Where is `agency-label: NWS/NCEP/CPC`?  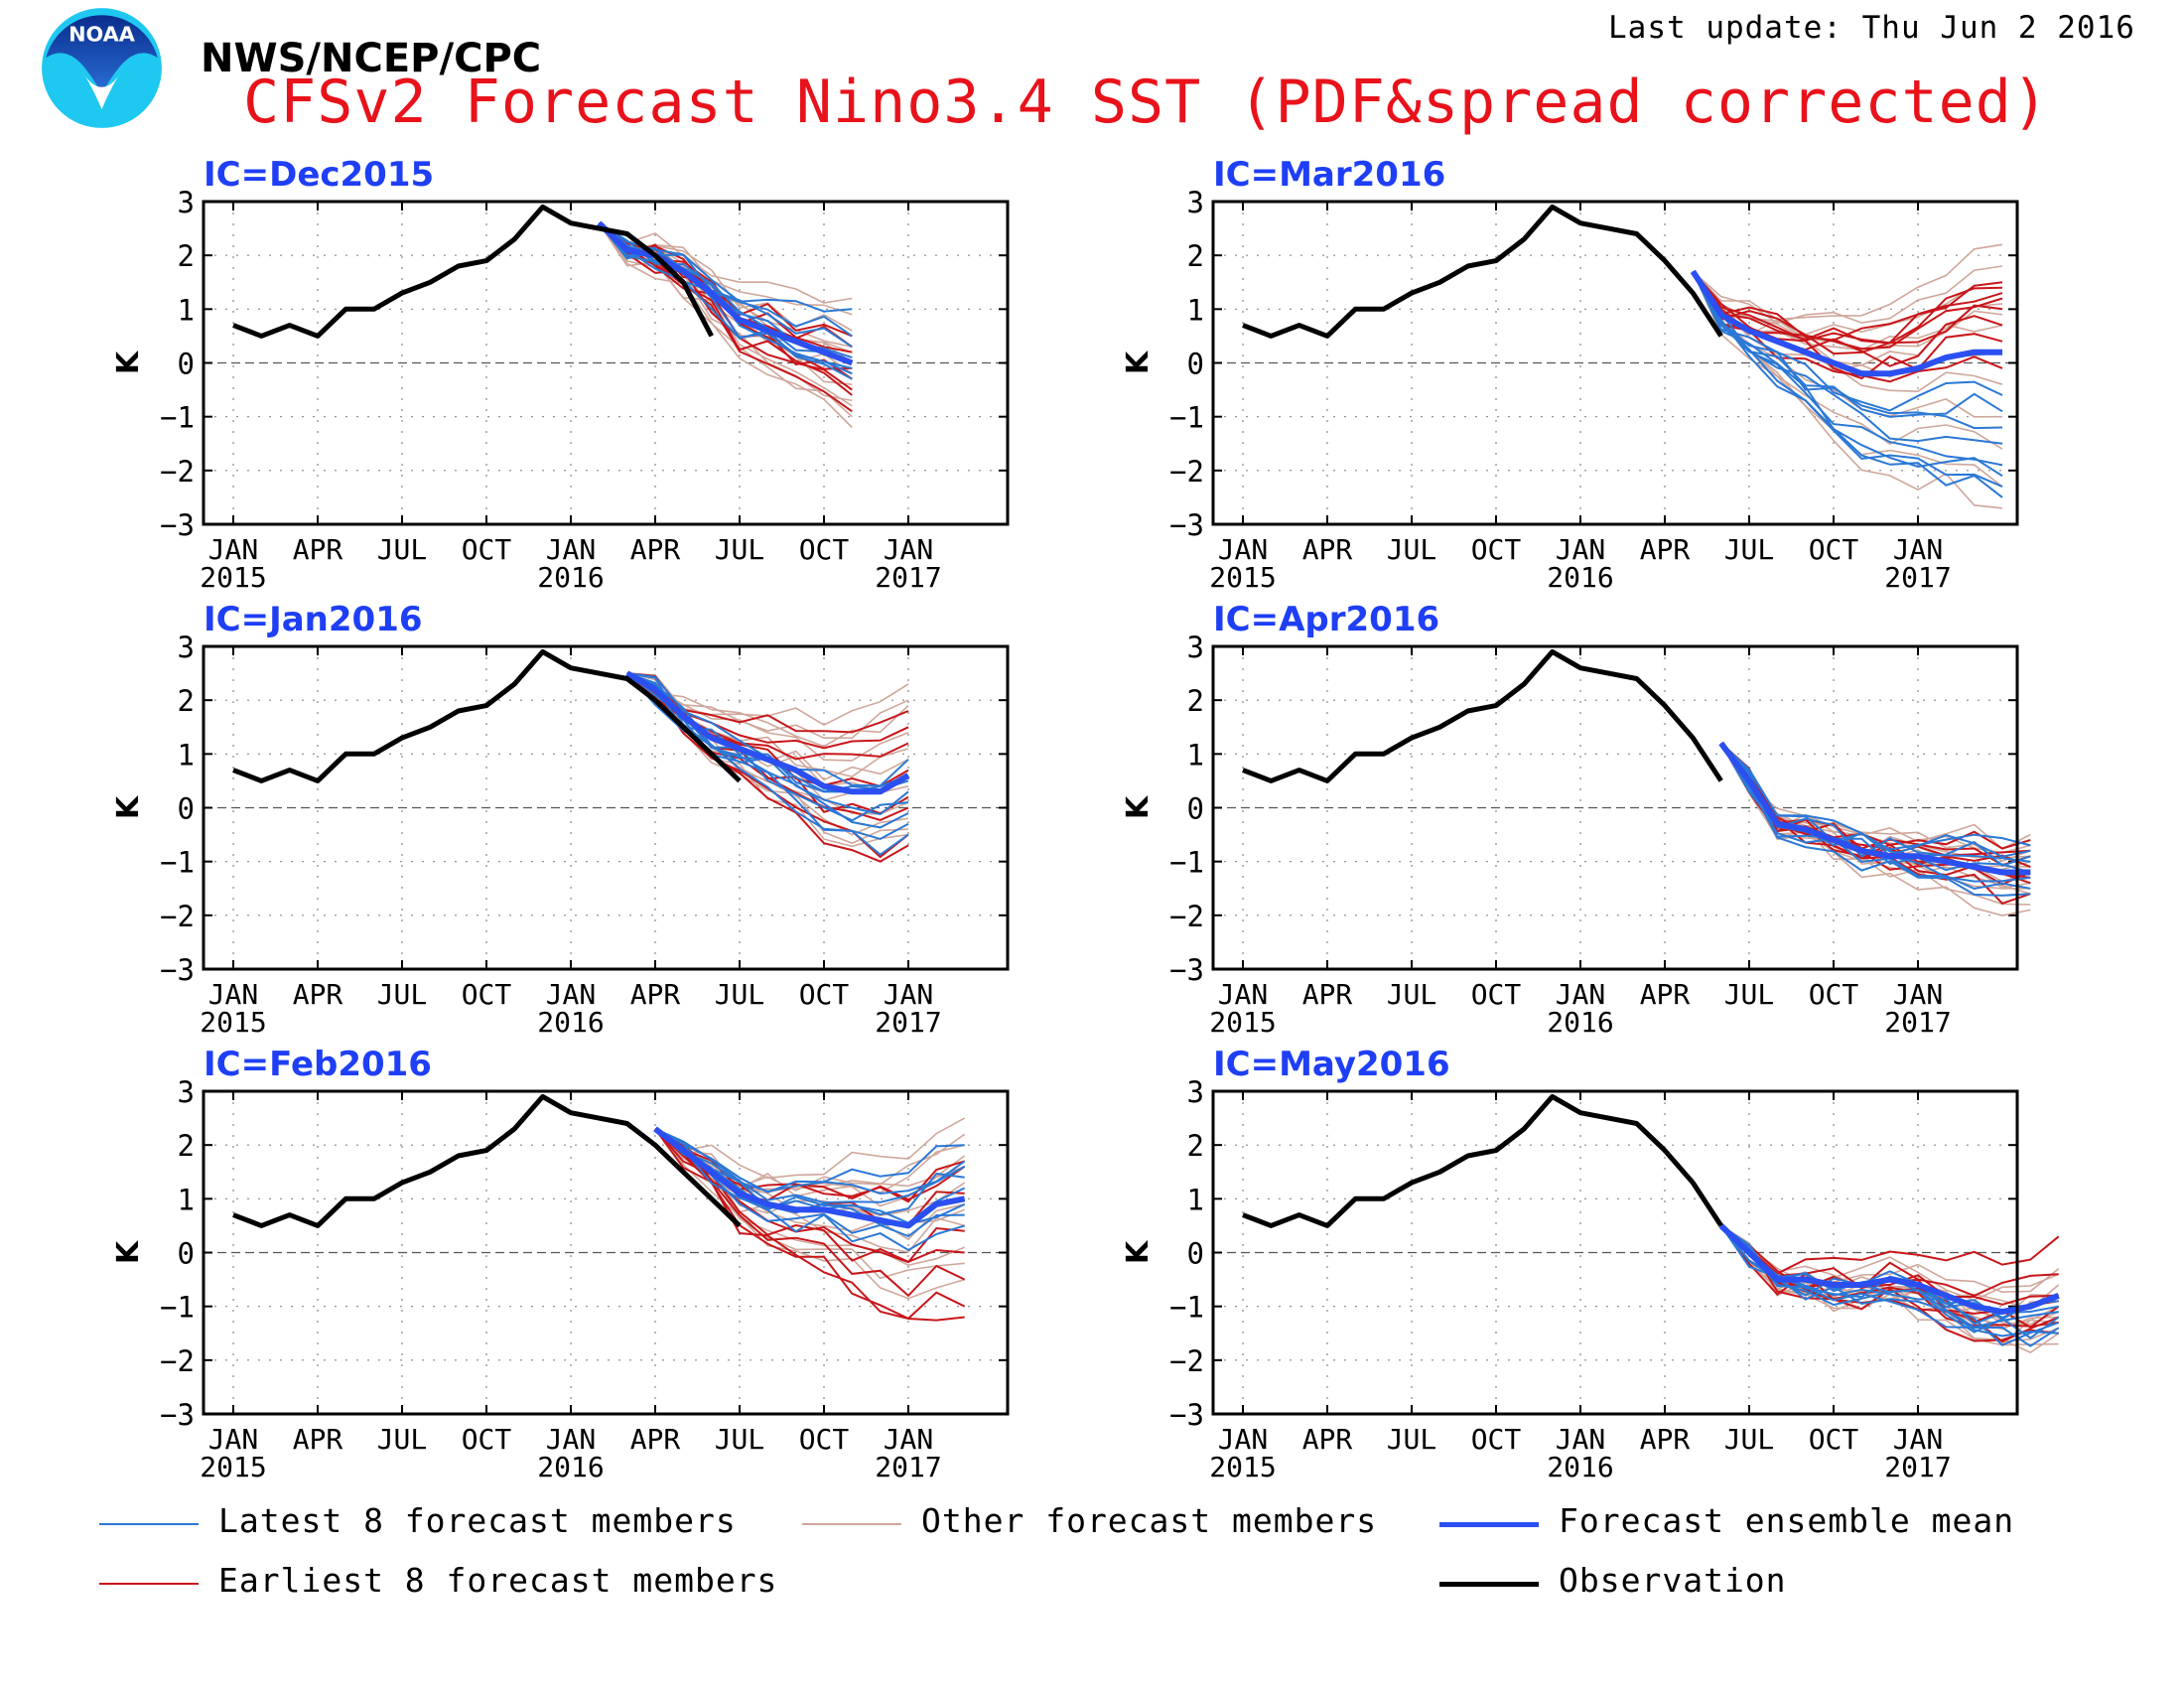 agency-label: NWS/NCEP/CPC is located at coordinates (371, 58).